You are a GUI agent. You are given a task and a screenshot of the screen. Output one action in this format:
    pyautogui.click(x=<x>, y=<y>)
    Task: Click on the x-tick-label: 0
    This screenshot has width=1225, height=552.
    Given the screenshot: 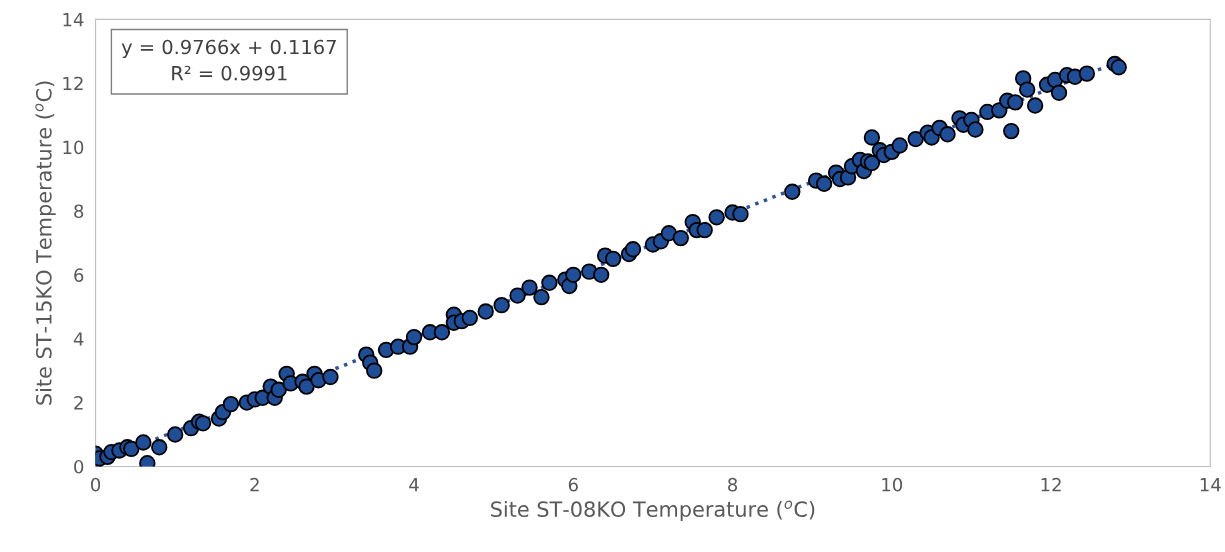 What is the action you would take?
    pyautogui.click(x=96, y=484)
    